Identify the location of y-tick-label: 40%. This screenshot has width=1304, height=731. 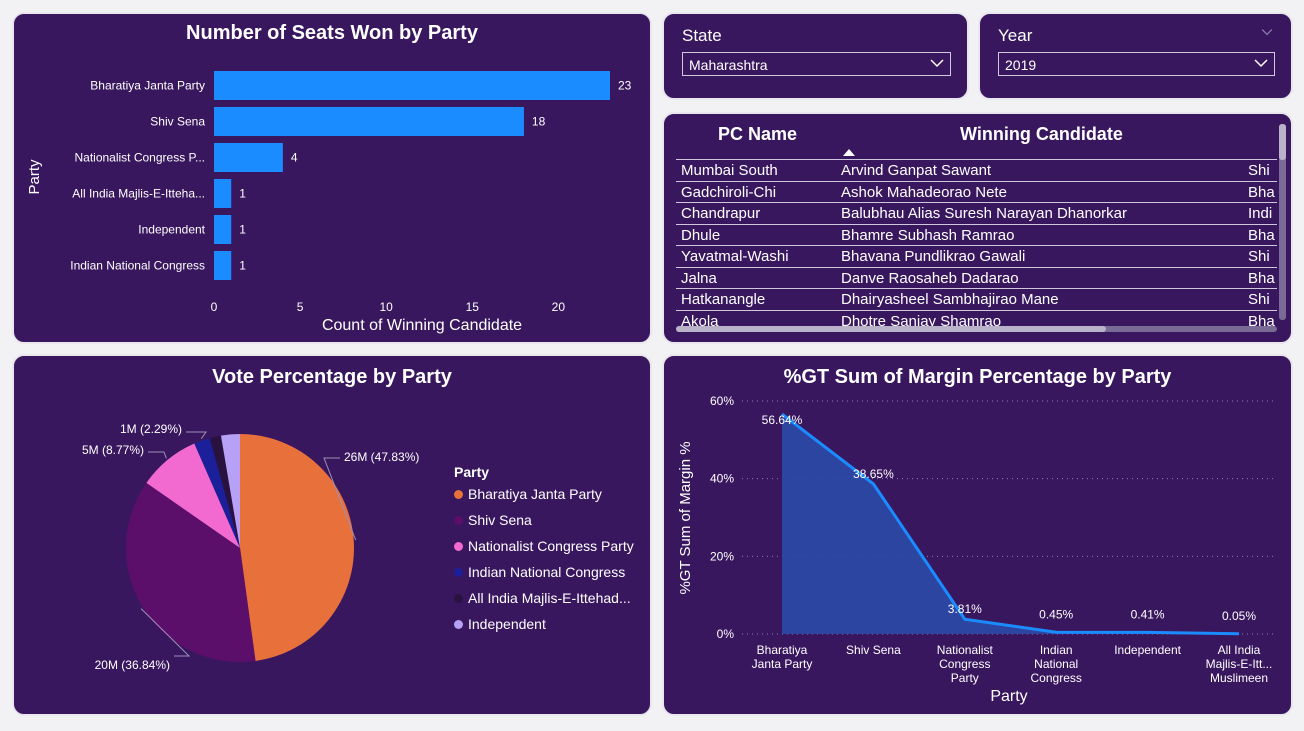
(722, 479).